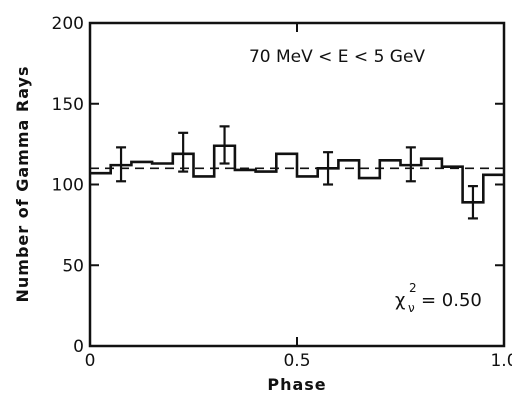  Describe the element at coordinates (400, 300) in the screenshot. I see `chi-symbol: χ` at that location.